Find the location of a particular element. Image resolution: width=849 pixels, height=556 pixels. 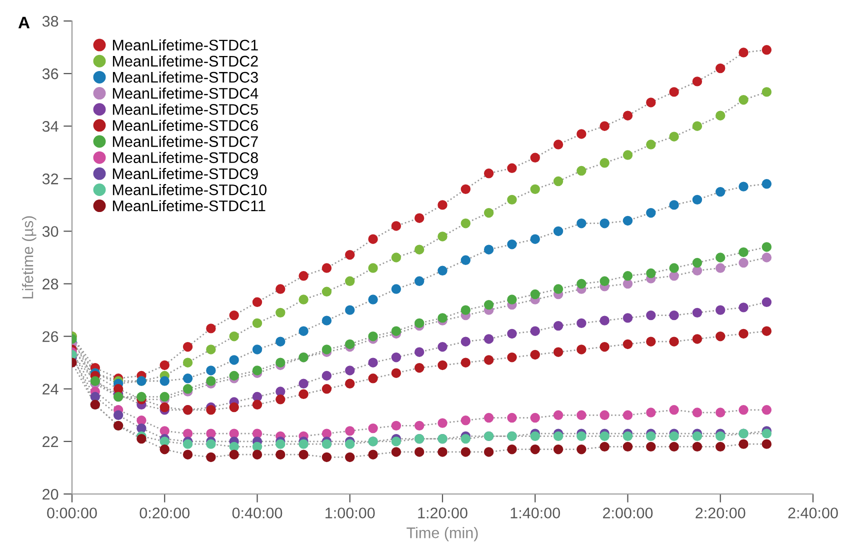

y-tick-label: 34 is located at coordinates (50, 126).